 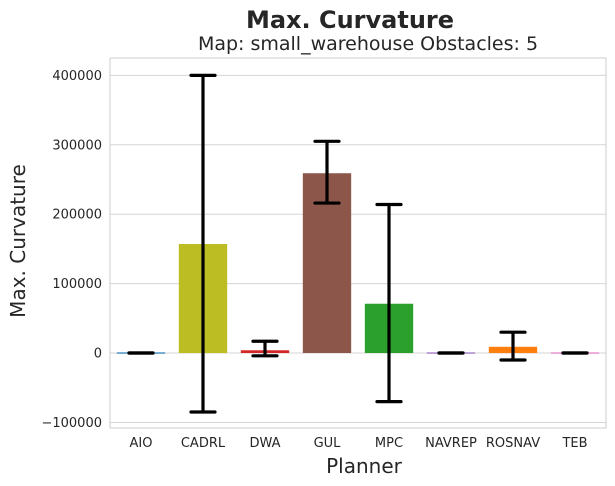 I want to click on x-tick-label: MPC, so click(x=389, y=443).